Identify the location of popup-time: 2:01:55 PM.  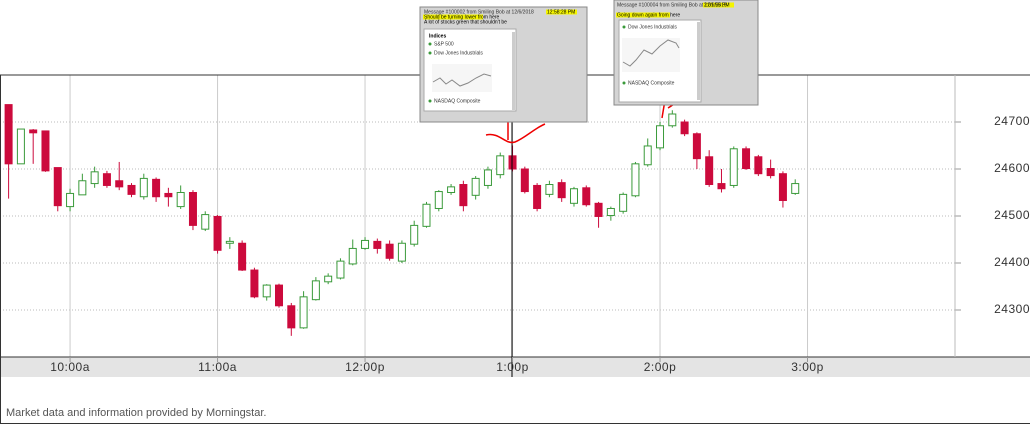
(717, 5).